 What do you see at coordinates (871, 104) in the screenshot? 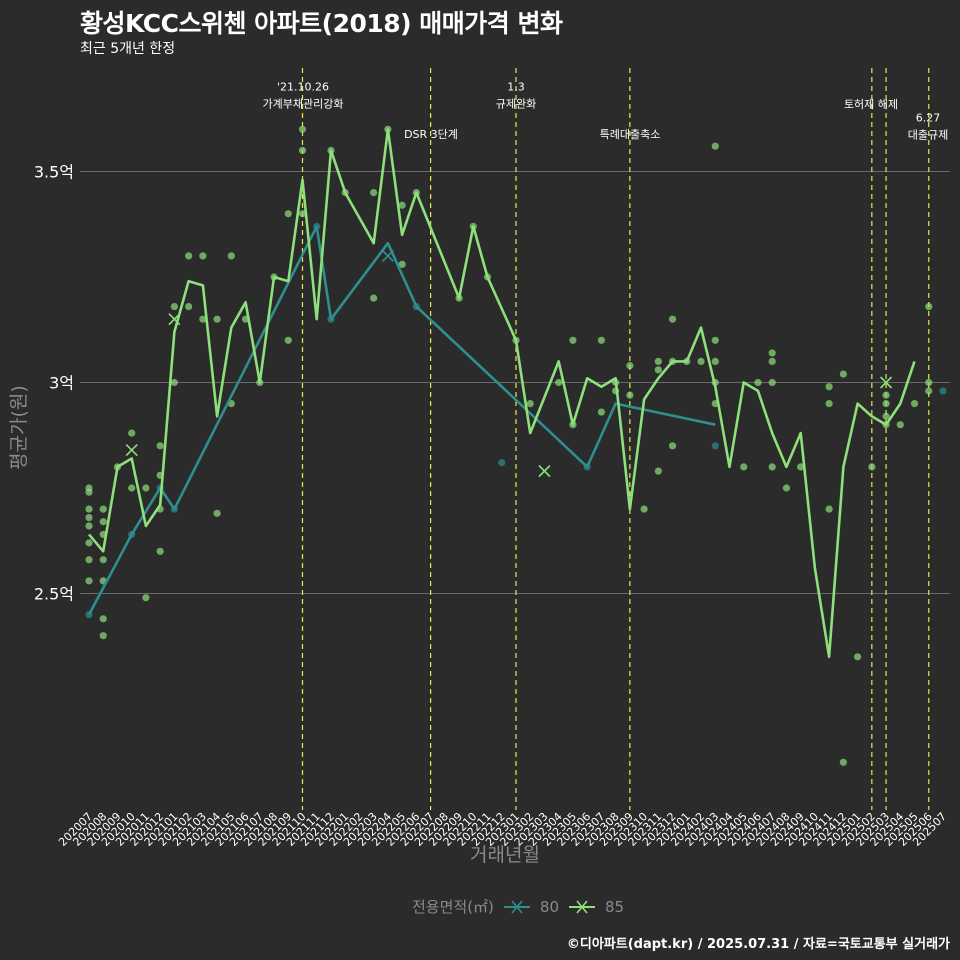
I see `event-label: 토허제 해제` at bounding box center [871, 104].